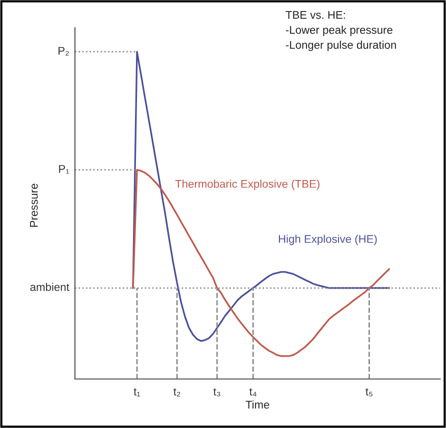 This screenshot has height=428, width=446. Describe the element at coordinates (34, 205) in the screenshot. I see `text: Pressure` at that location.